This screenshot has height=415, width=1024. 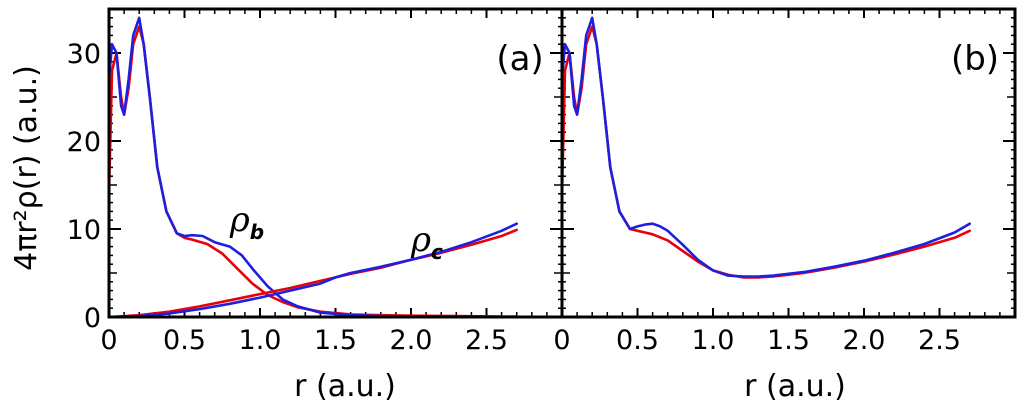 What do you see at coordinates (486, 340) in the screenshot?
I see `panel-a-x-tick-label-5: 2.5` at bounding box center [486, 340].